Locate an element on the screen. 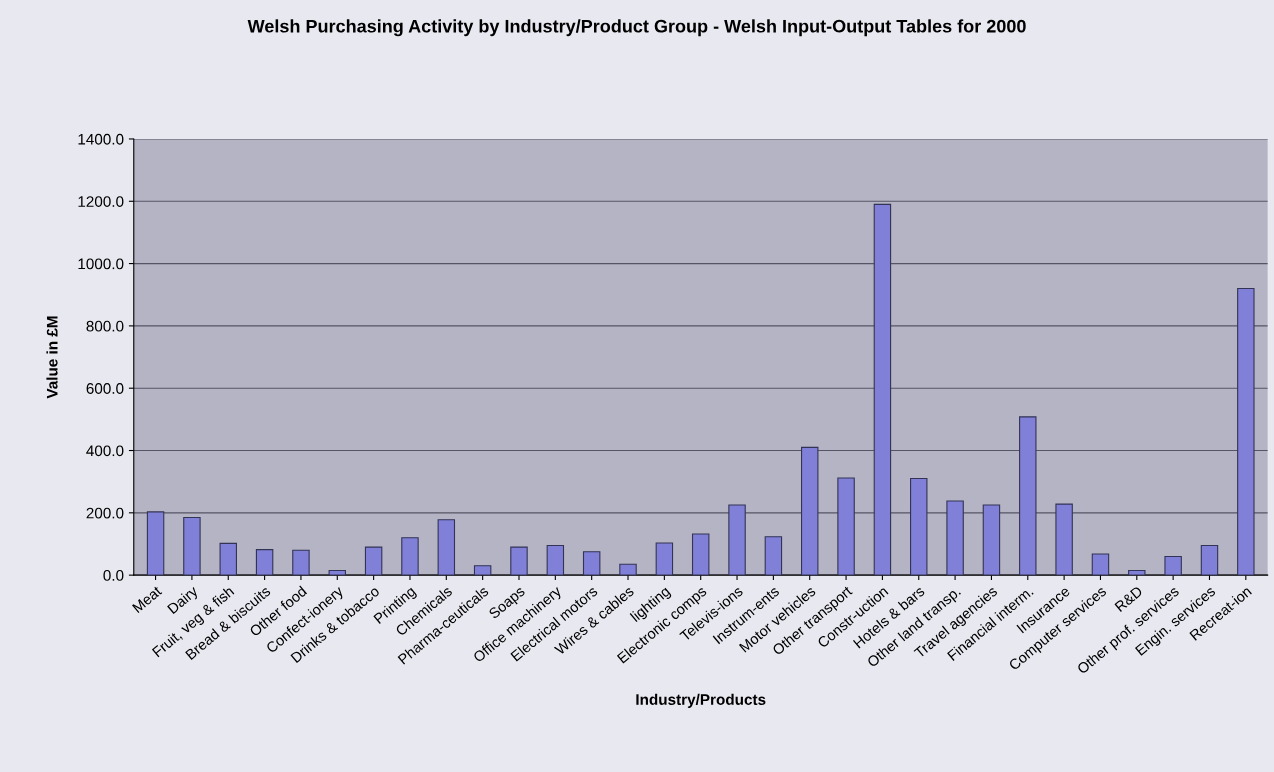 This screenshot has width=1274, height=772. y-tick-label: 200.0 is located at coordinates (105, 513).